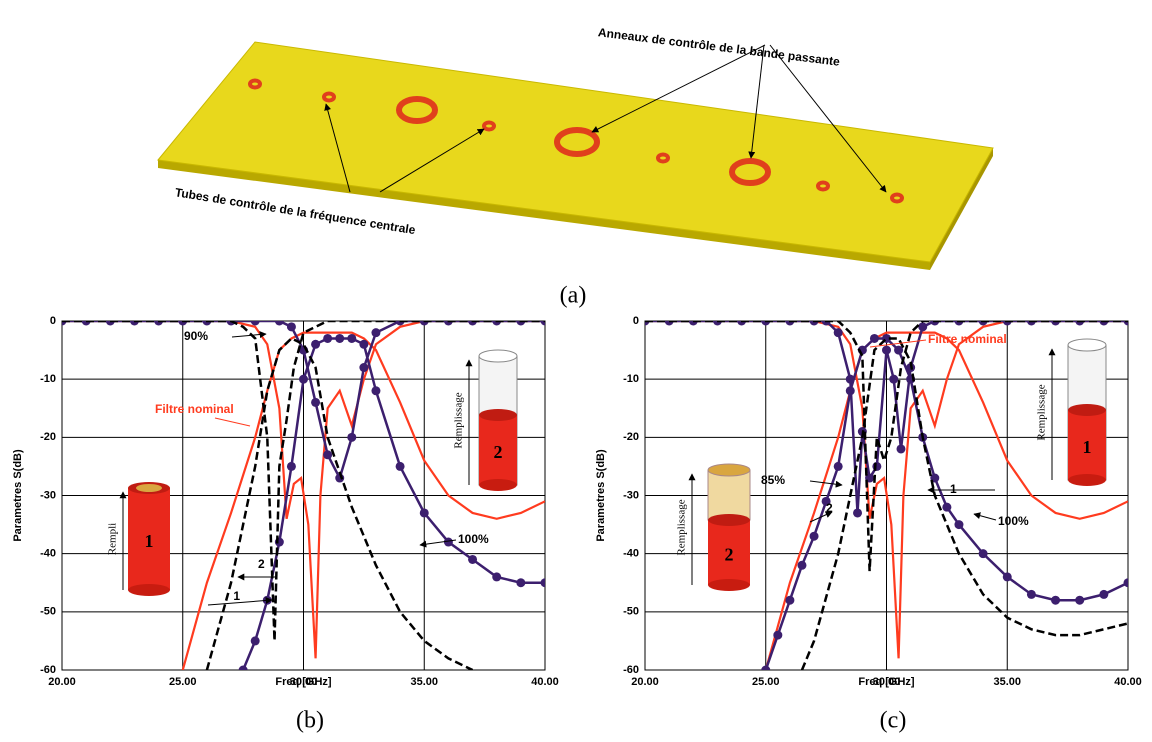 Image resolution: width=1152 pixels, height=742 pixels. Describe the element at coordinates (48, 379) in the screenshot. I see `y-tick-label: -10` at that location.